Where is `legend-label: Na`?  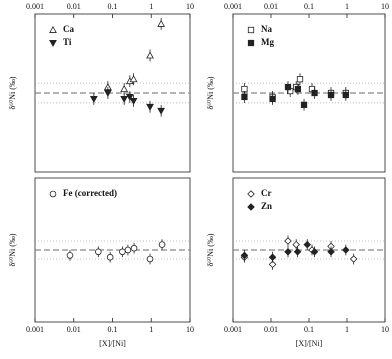 legend-label: Na is located at coordinates (266, 29).